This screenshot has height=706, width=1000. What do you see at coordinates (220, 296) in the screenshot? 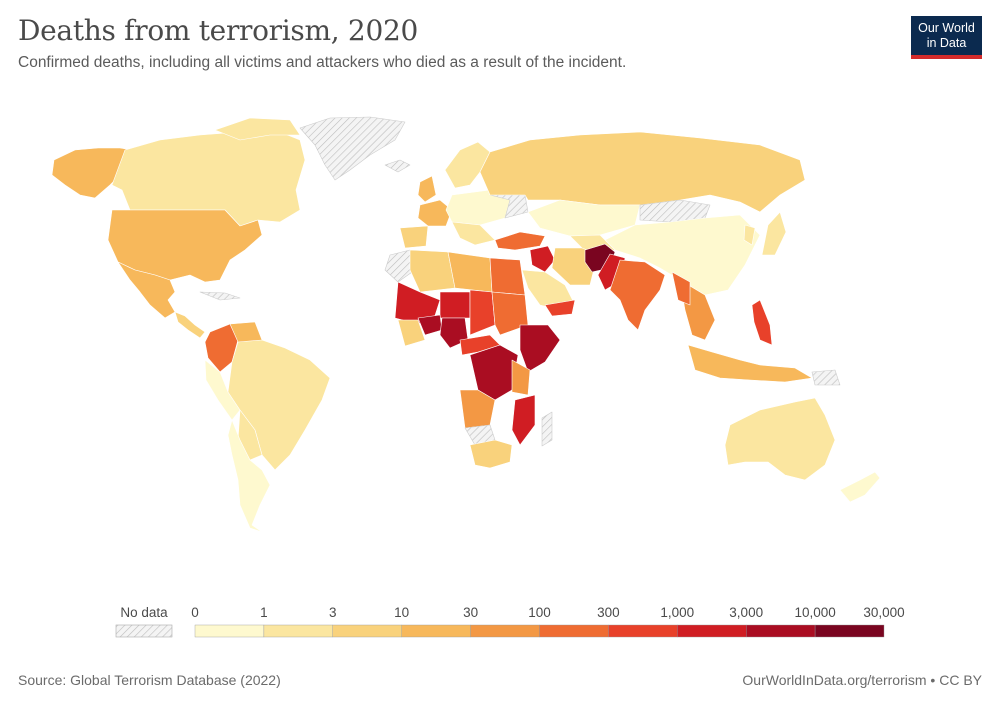
I see `region-cuba` at bounding box center [220, 296].